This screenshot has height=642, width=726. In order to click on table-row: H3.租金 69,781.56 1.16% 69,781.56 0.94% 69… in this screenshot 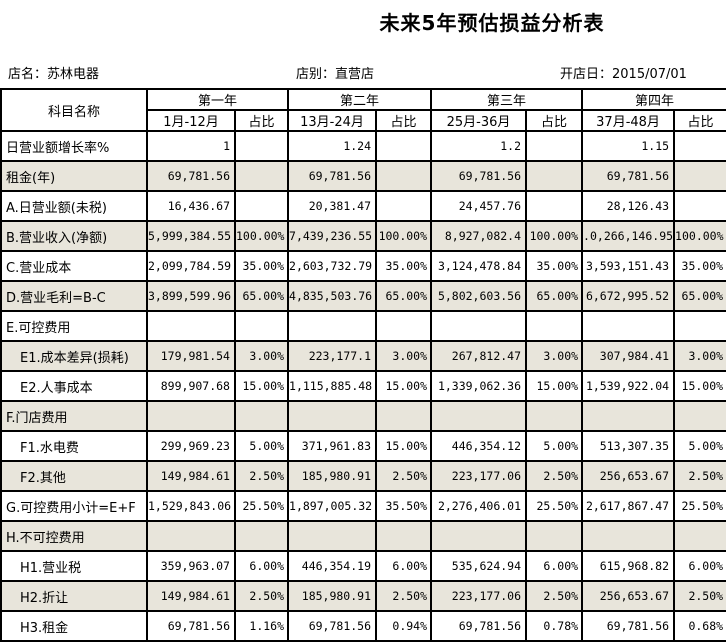, I will do `click(363, 626)`.